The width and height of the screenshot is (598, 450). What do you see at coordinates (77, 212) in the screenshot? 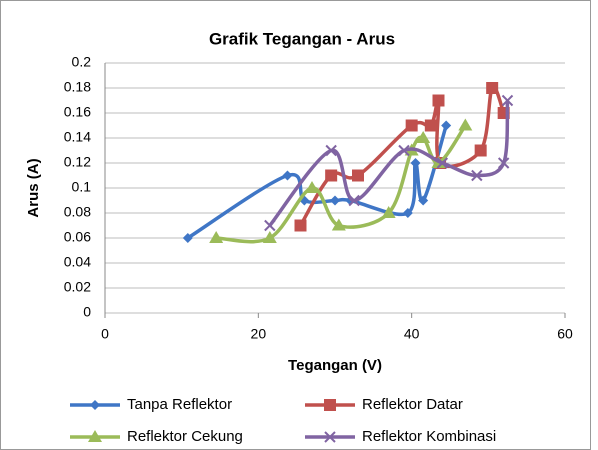
I see `y-tick-label: 0.08` at bounding box center [77, 212].